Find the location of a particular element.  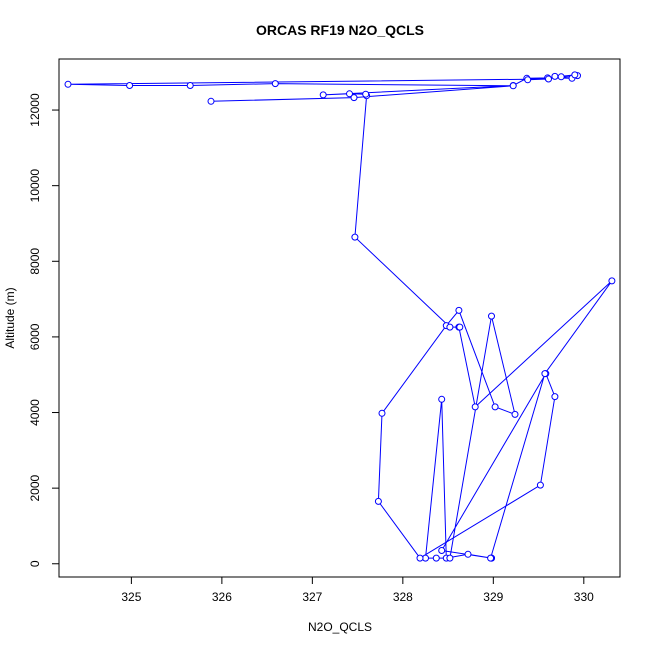

y-tick-label: 10000 is located at coordinates (35, 186).